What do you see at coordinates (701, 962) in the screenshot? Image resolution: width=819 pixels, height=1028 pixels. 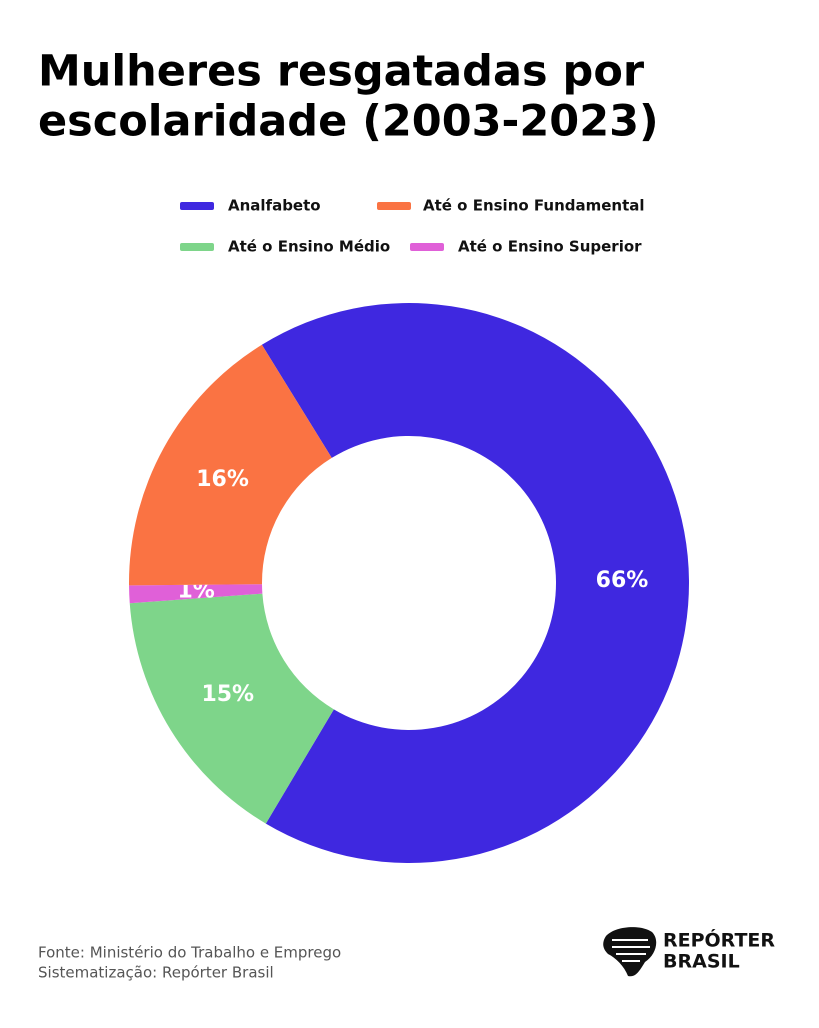 I see `logo-text: BRASIL` at bounding box center [701, 962].